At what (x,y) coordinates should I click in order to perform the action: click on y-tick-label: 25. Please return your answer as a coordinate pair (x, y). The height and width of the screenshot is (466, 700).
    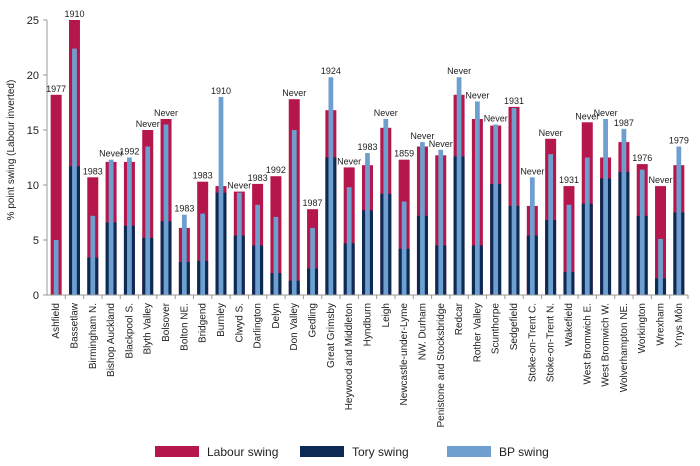
    Looking at the image, I should click on (33, 21).